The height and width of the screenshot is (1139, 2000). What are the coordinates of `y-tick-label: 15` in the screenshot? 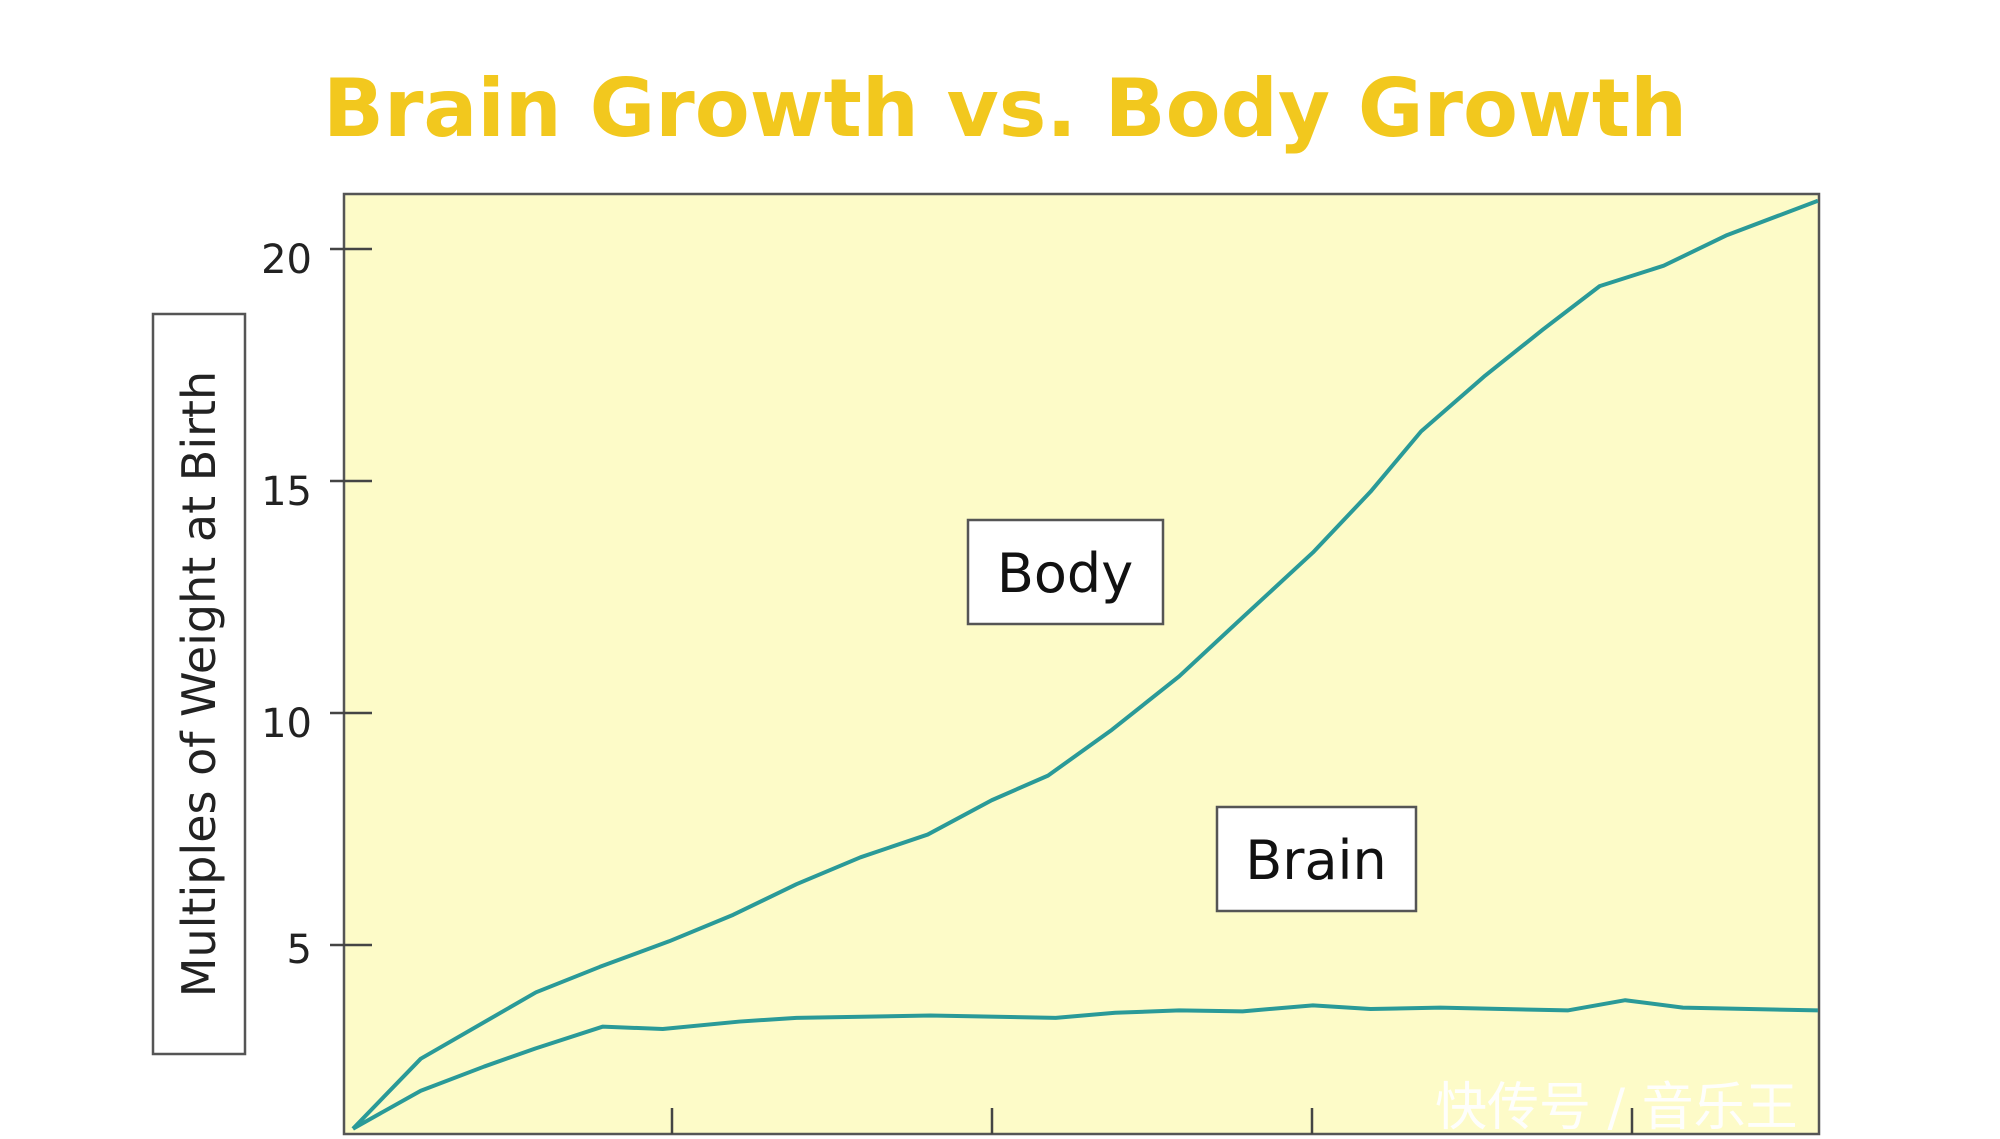 It's located at (286, 492).